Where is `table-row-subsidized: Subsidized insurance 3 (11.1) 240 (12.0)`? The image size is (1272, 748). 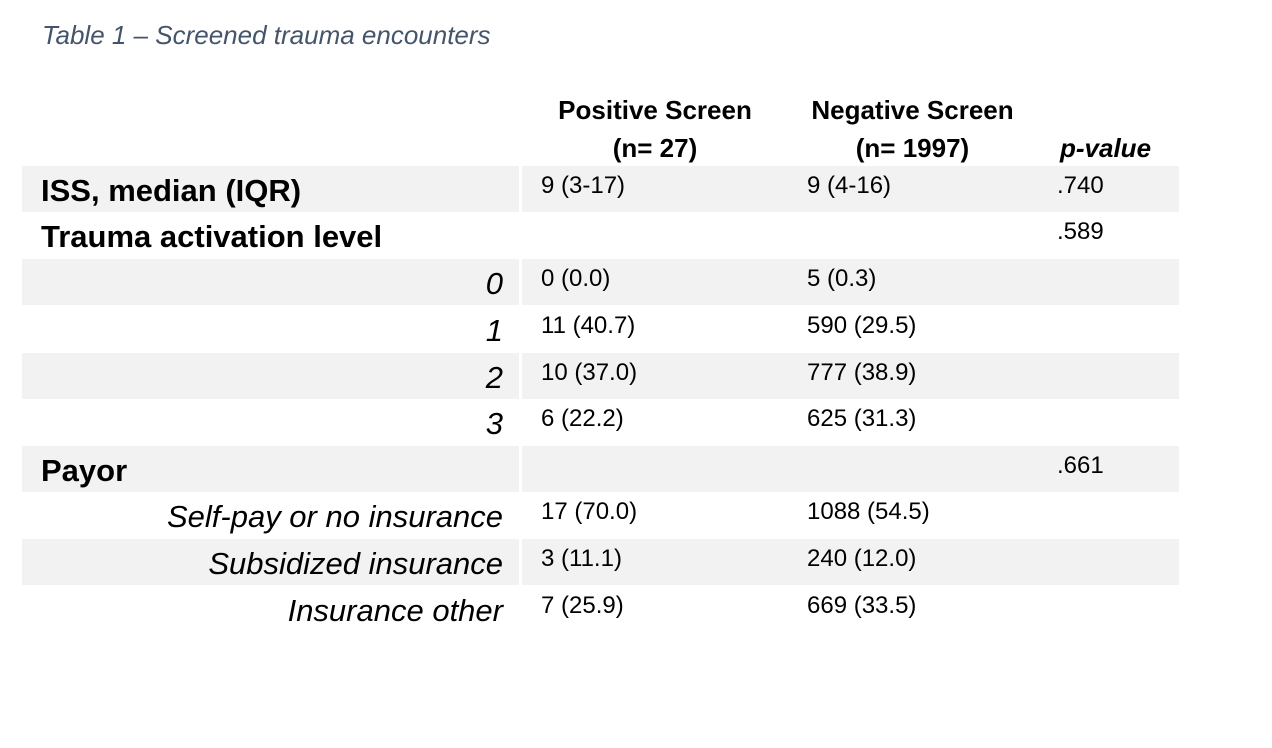 table-row-subsidized: Subsidized insurance 3 (11.1) 240 (12.0) is located at coordinates (600, 562).